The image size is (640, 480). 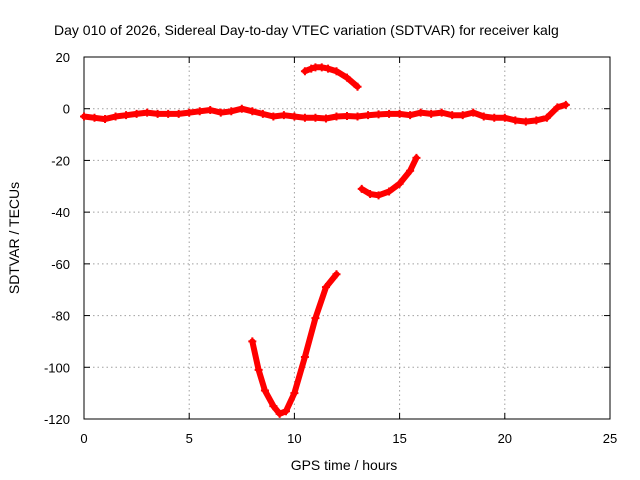 I want to click on y-tick-label: 0, so click(x=66, y=109).